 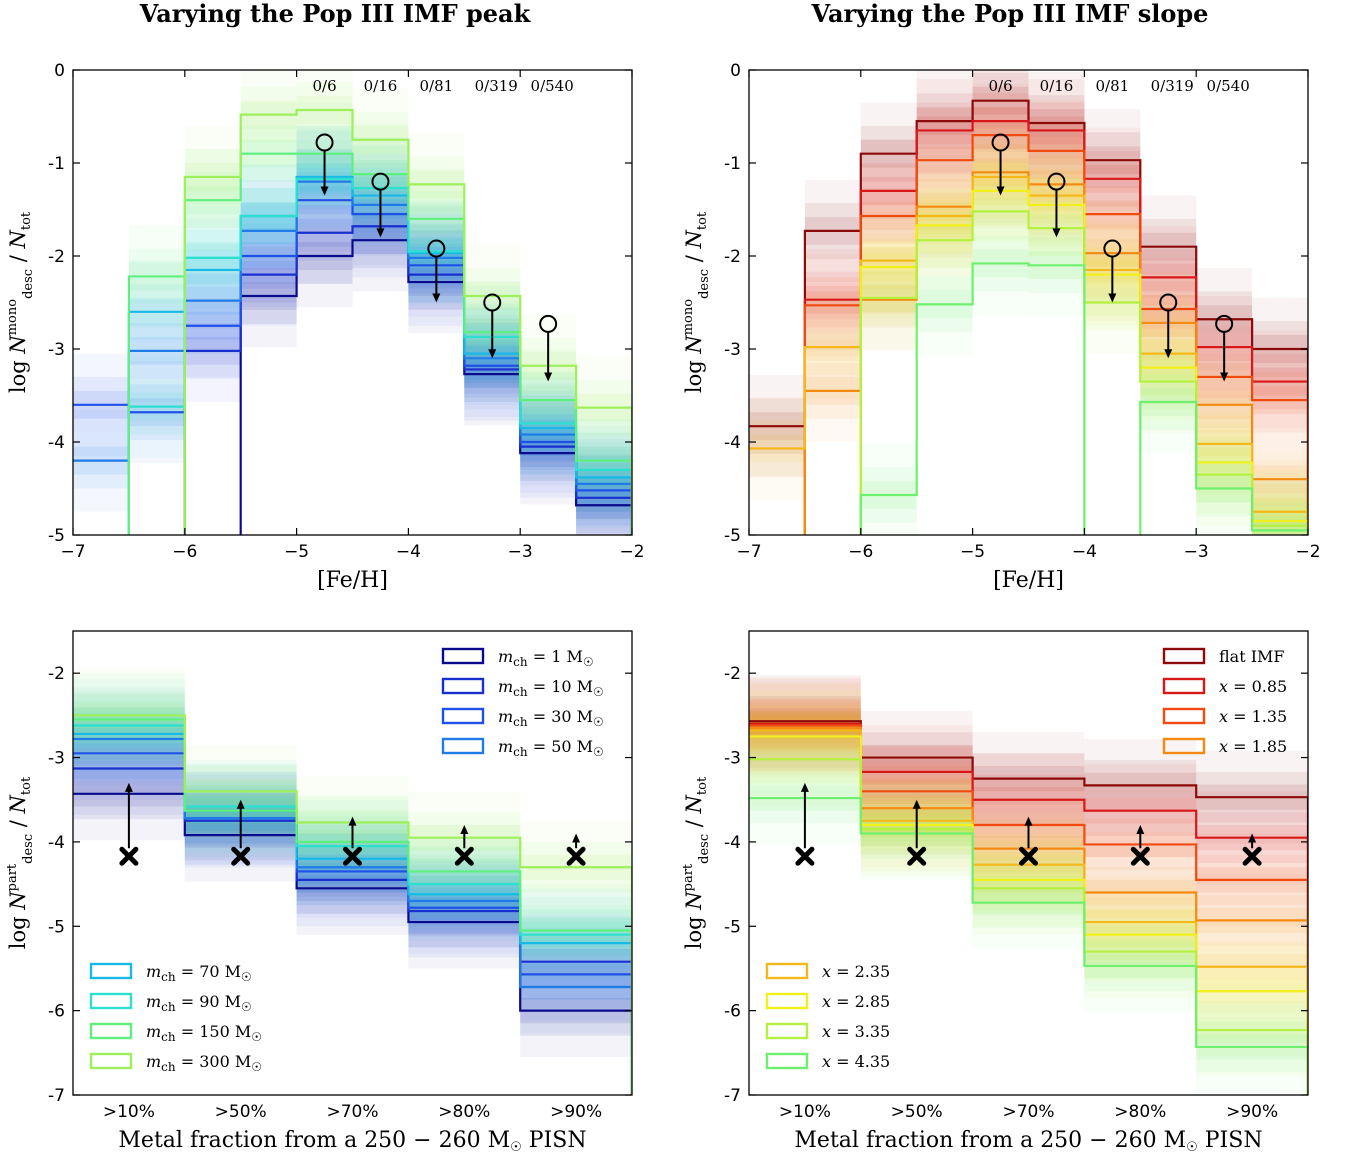 I want to click on x-tick-label: −7, so click(x=72, y=552).